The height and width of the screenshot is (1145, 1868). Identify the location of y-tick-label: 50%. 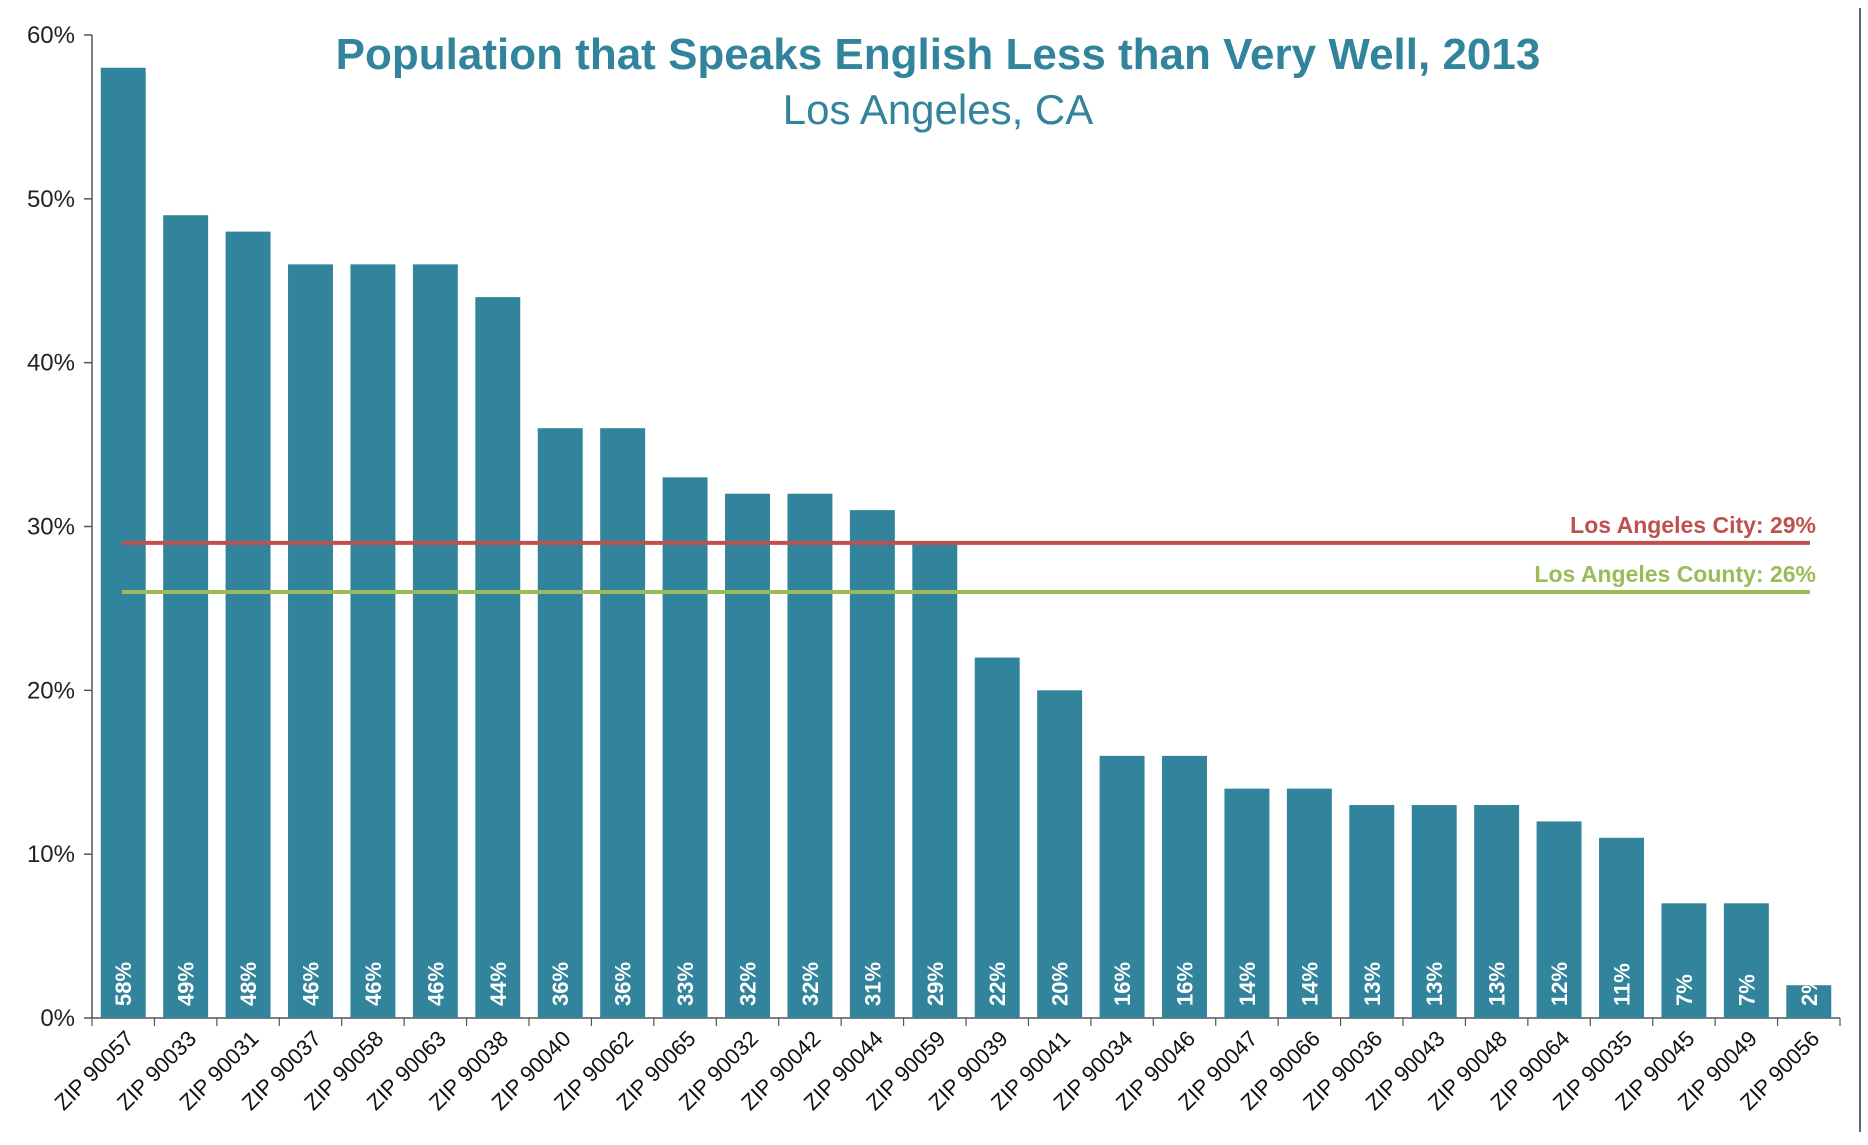
(51, 199).